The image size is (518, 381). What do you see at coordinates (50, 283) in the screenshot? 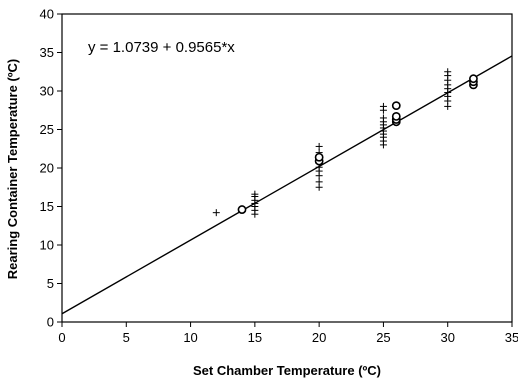
I see `y-tick-label: 5` at bounding box center [50, 283].